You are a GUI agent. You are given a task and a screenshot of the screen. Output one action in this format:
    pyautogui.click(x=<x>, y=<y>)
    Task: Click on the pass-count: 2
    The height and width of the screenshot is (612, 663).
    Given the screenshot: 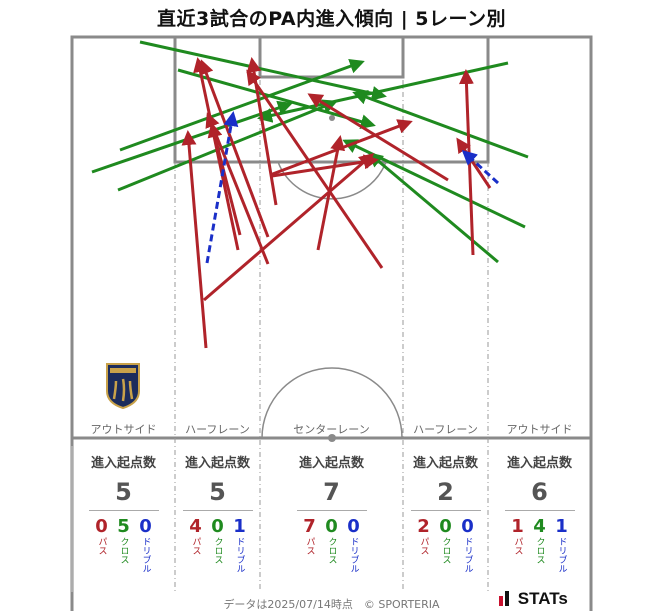 What is the action you would take?
    pyautogui.click(x=423, y=526)
    